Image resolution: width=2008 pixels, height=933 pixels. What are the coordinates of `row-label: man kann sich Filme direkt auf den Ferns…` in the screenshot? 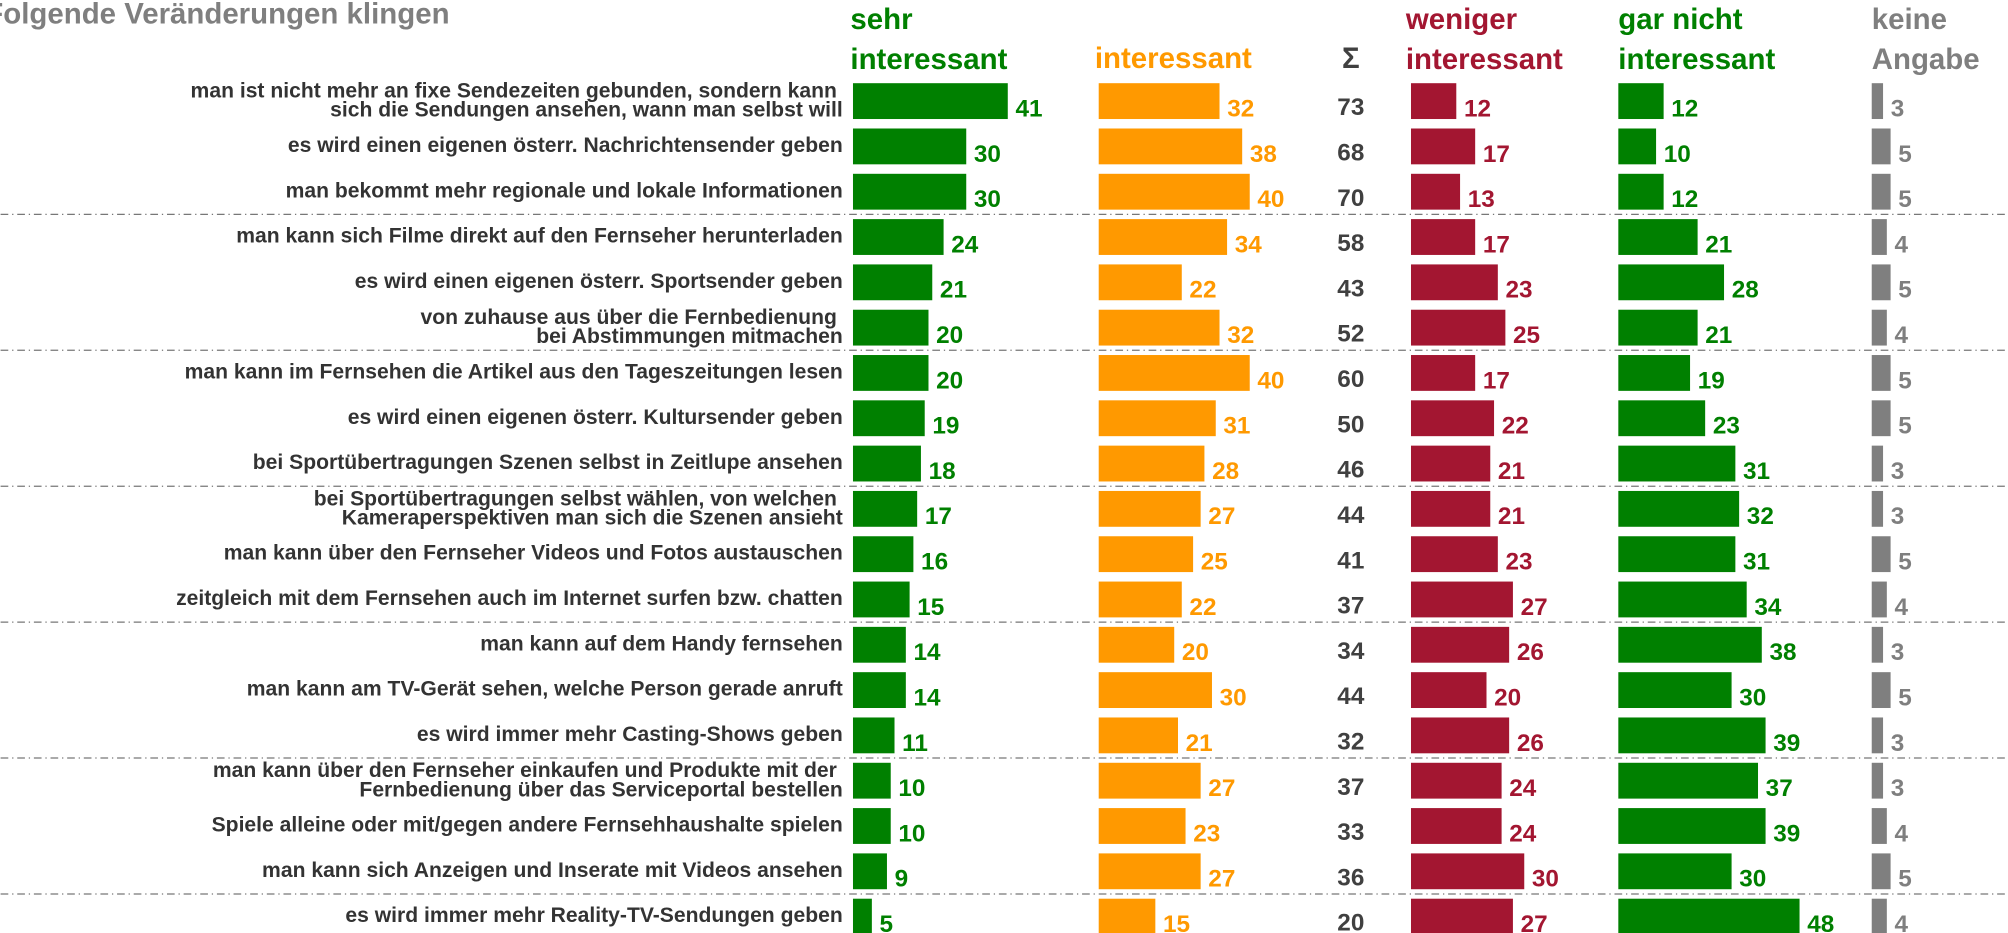 It's located at (539, 236).